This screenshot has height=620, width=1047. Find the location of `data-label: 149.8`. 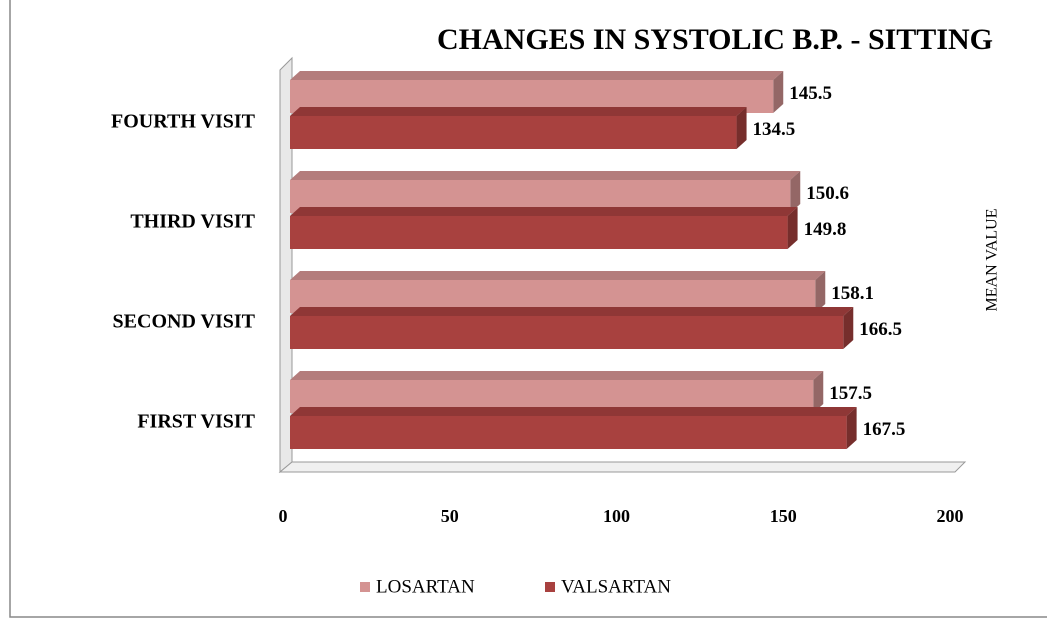

data-label: 149.8 is located at coordinates (825, 229).